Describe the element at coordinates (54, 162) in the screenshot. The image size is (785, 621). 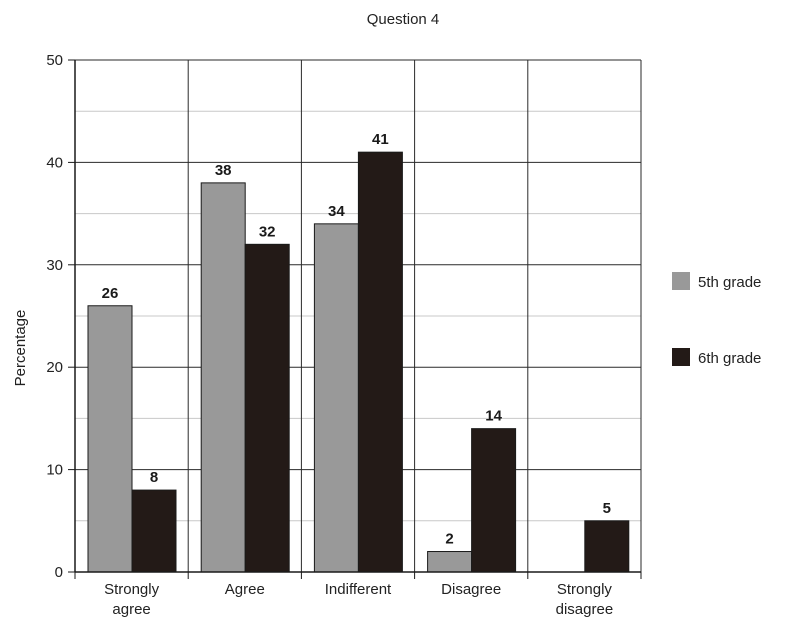
I see `y-tick-label: 40` at that location.